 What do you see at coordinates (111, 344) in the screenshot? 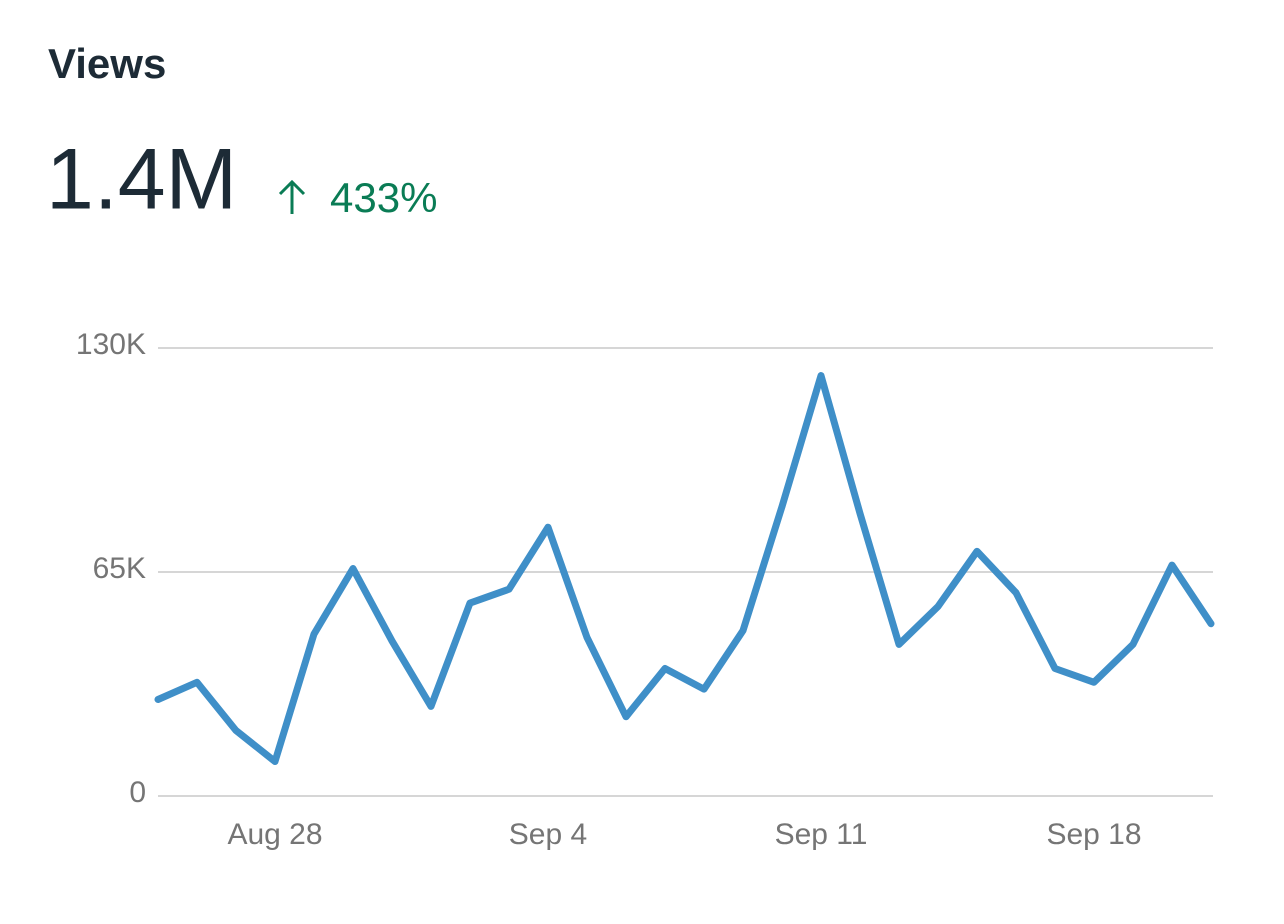
I see `y-tick-label: 130K` at bounding box center [111, 344].